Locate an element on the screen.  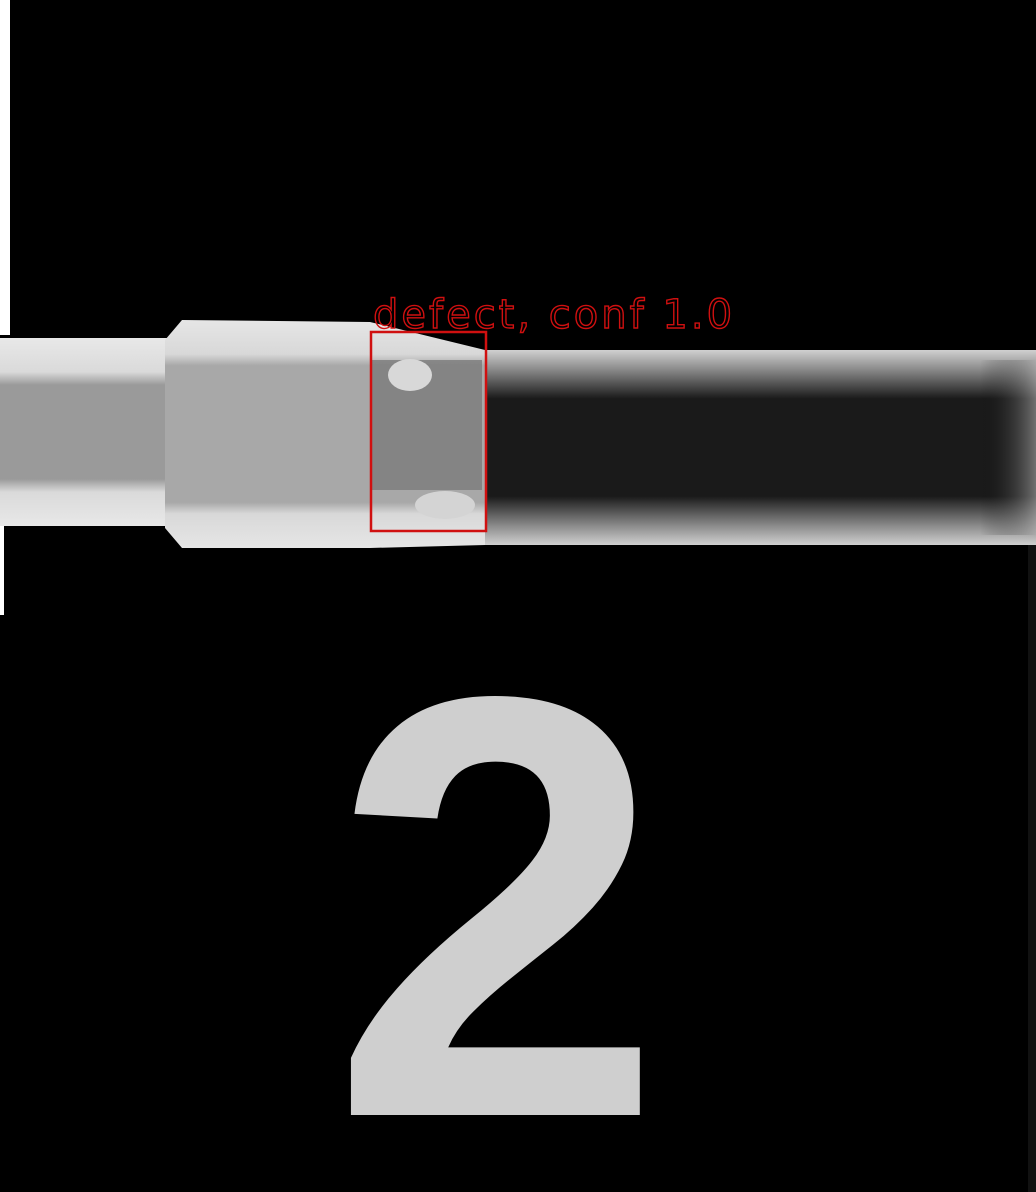
tube-end is located at coordinates (1008, 447).